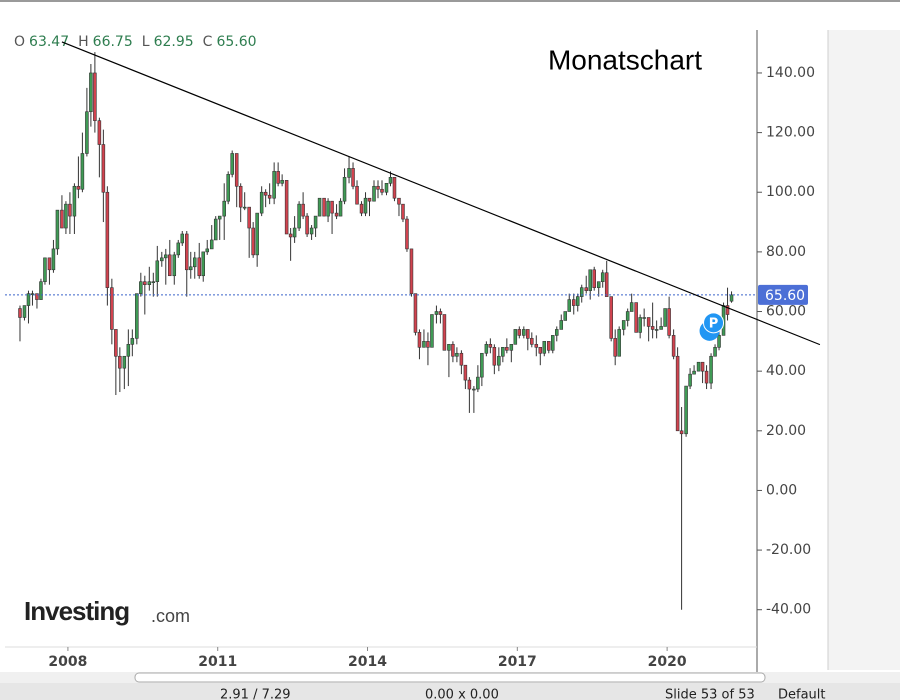  Describe the element at coordinates (208, 42) in the screenshot. I see `ohlc-letter: C` at that location.